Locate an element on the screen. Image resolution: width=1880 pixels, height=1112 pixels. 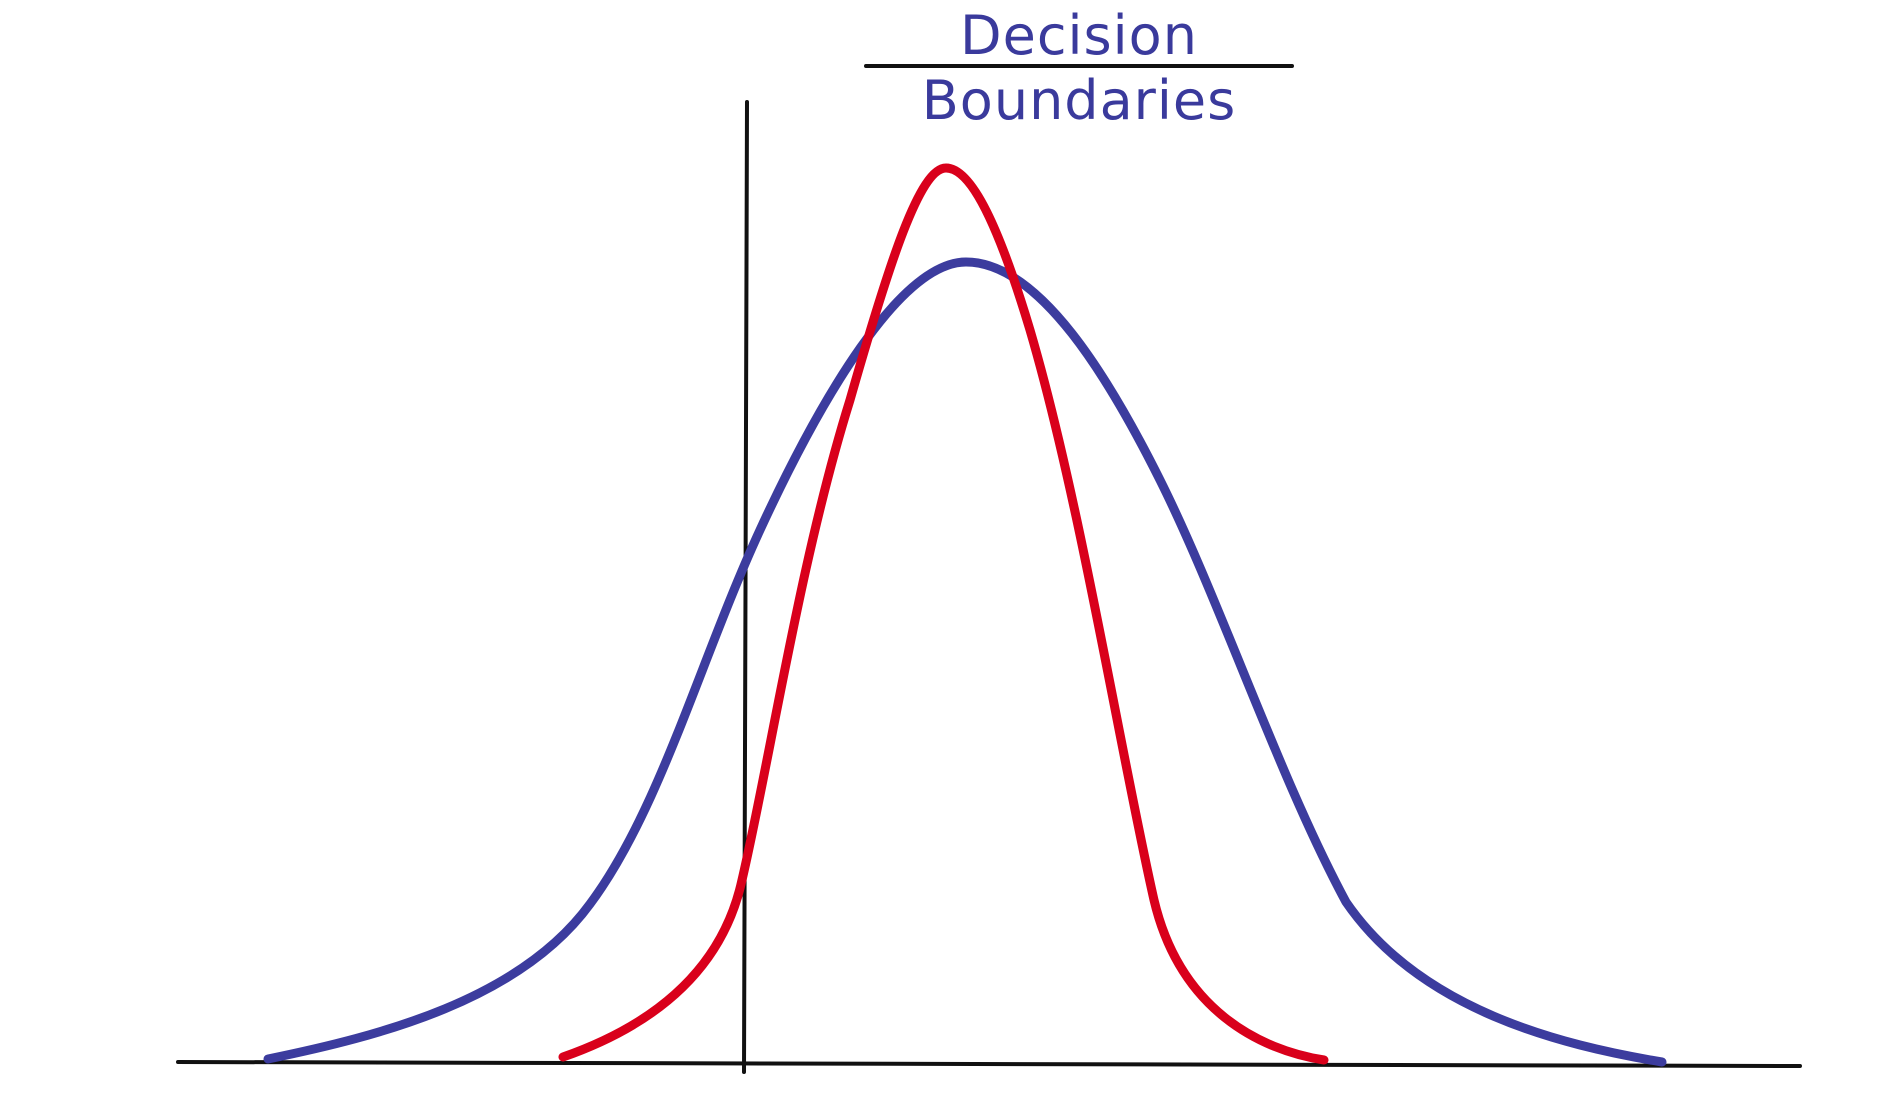
decision-boundary-line is located at coordinates (745, 587).